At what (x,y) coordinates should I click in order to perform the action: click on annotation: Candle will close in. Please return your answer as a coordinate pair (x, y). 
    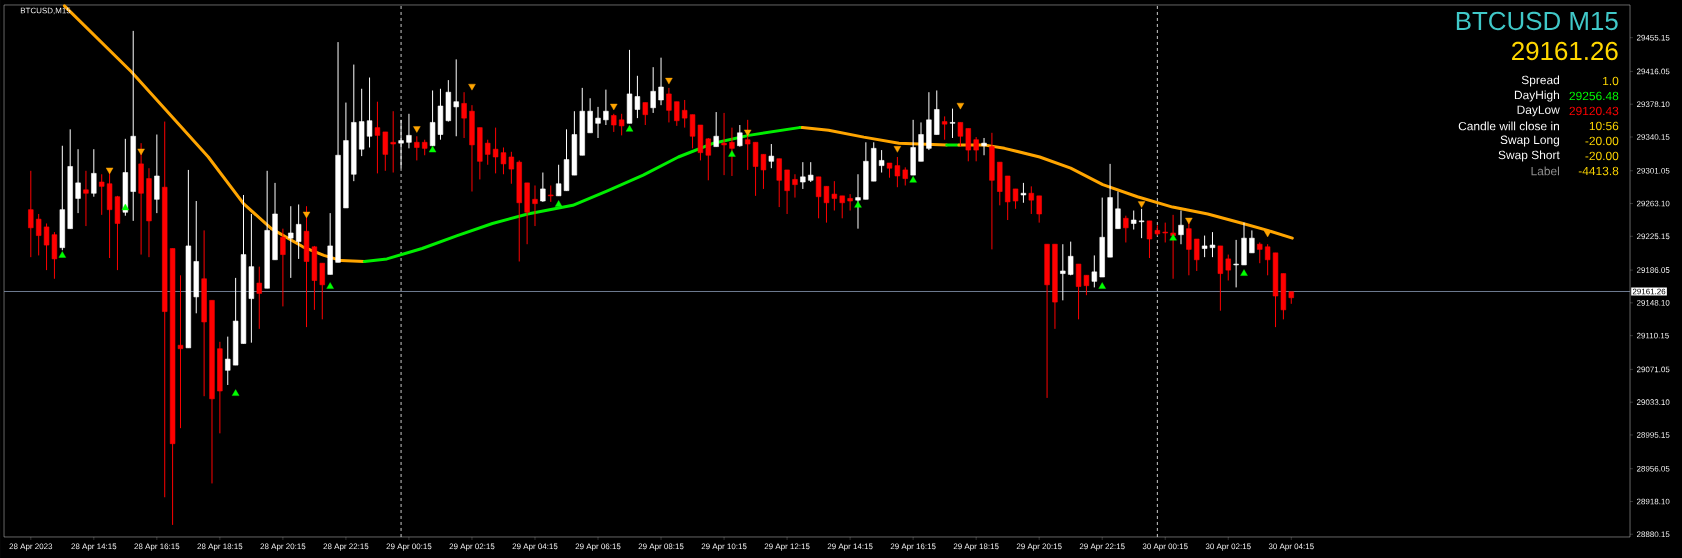
    Looking at the image, I should click on (1508, 126).